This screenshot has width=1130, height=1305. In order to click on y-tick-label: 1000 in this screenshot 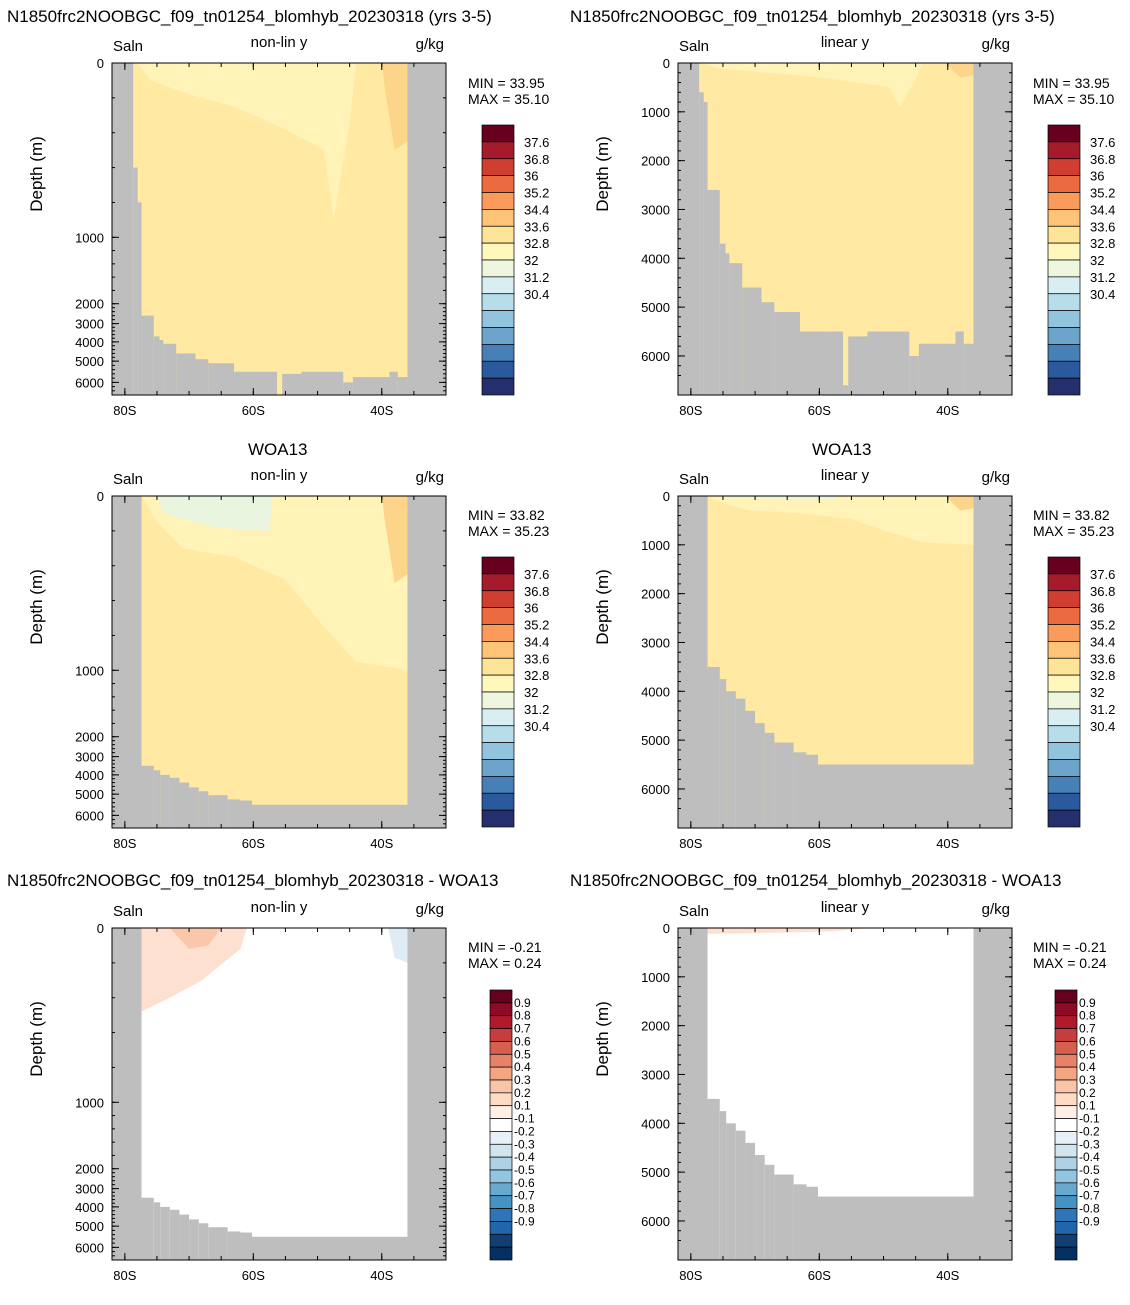, I will do `click(655, 545)`.